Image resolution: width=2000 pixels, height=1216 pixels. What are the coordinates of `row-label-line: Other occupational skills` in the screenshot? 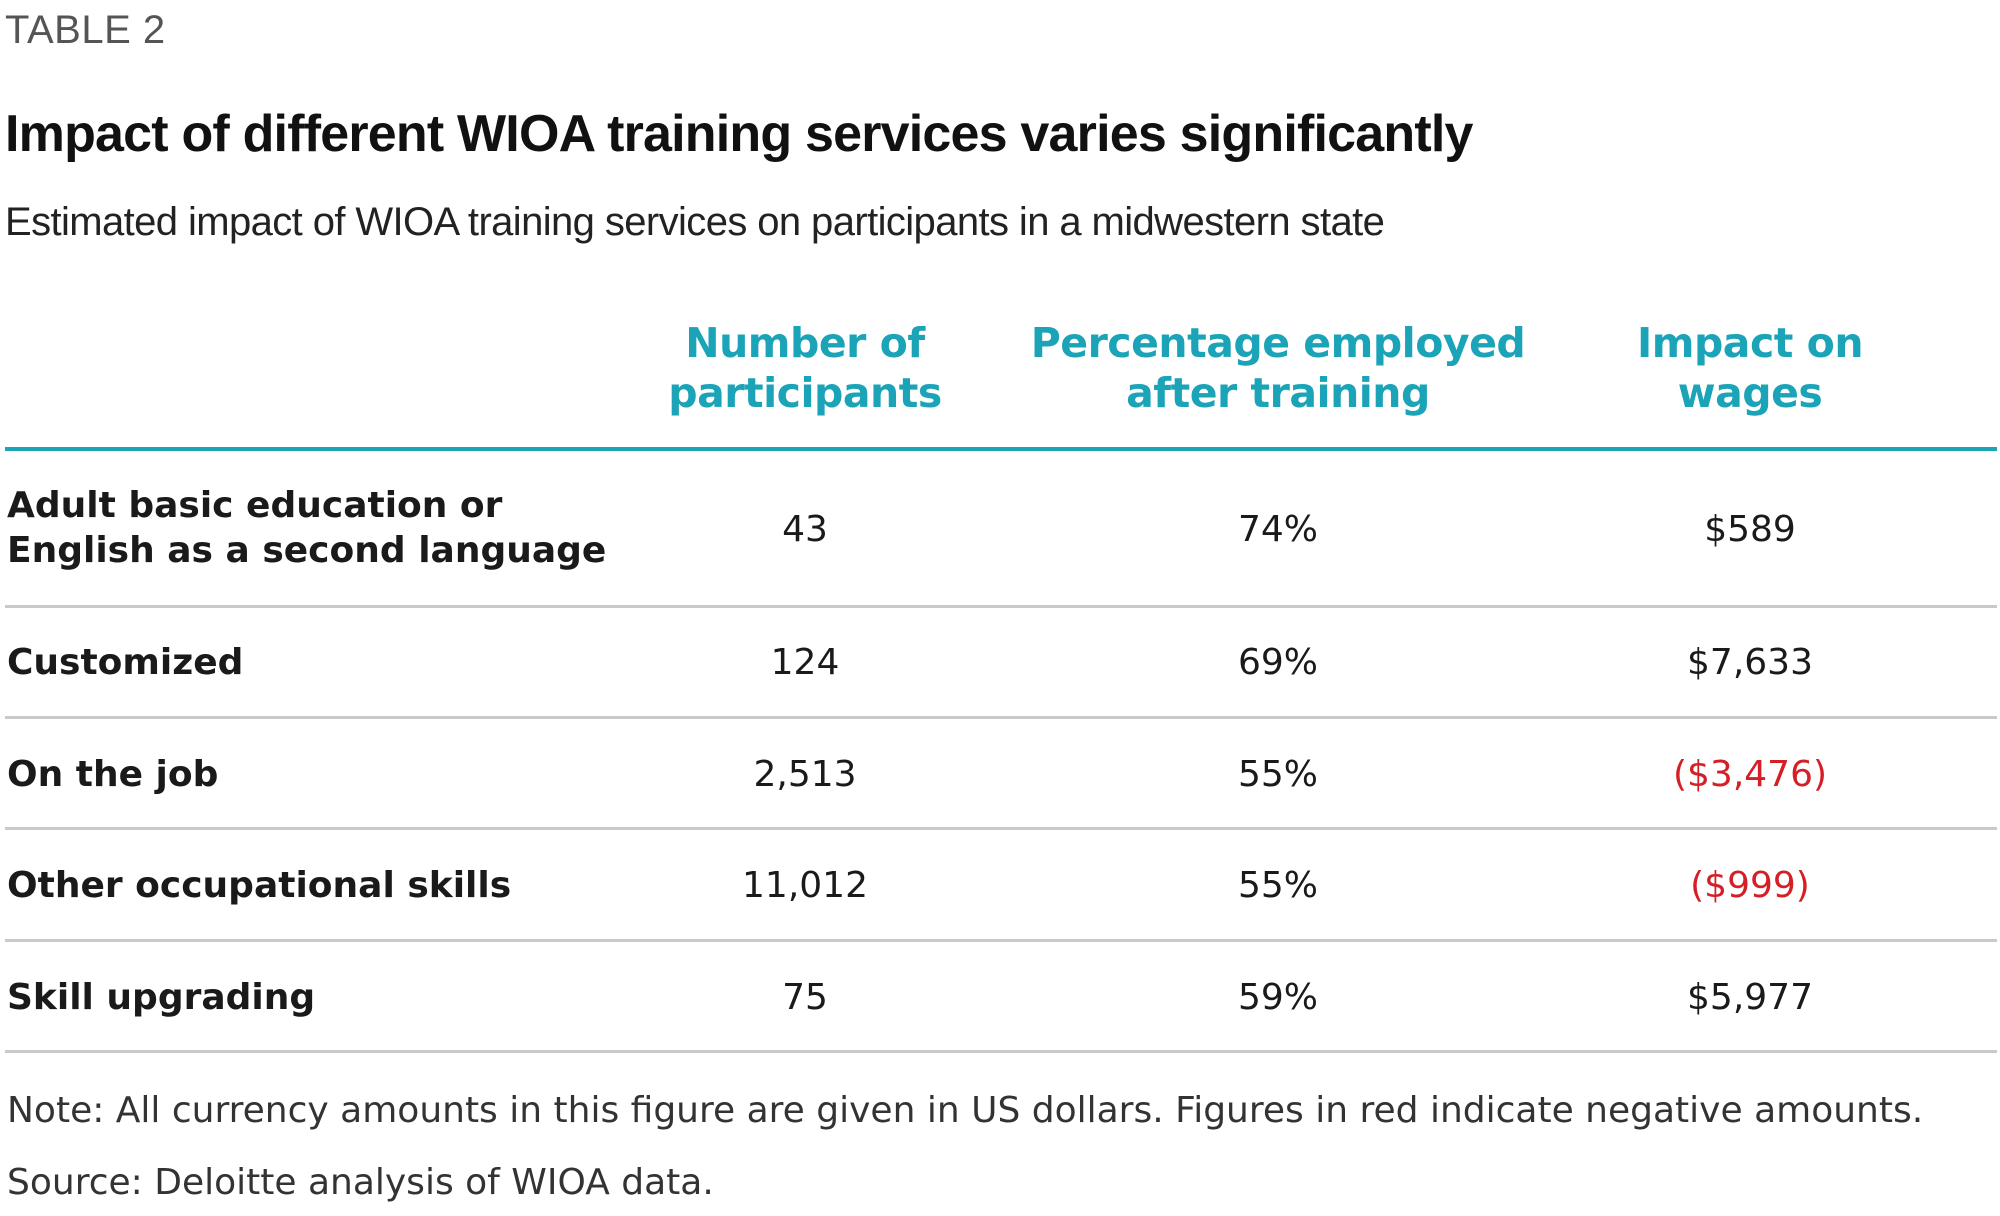 It's located at (259, 885).